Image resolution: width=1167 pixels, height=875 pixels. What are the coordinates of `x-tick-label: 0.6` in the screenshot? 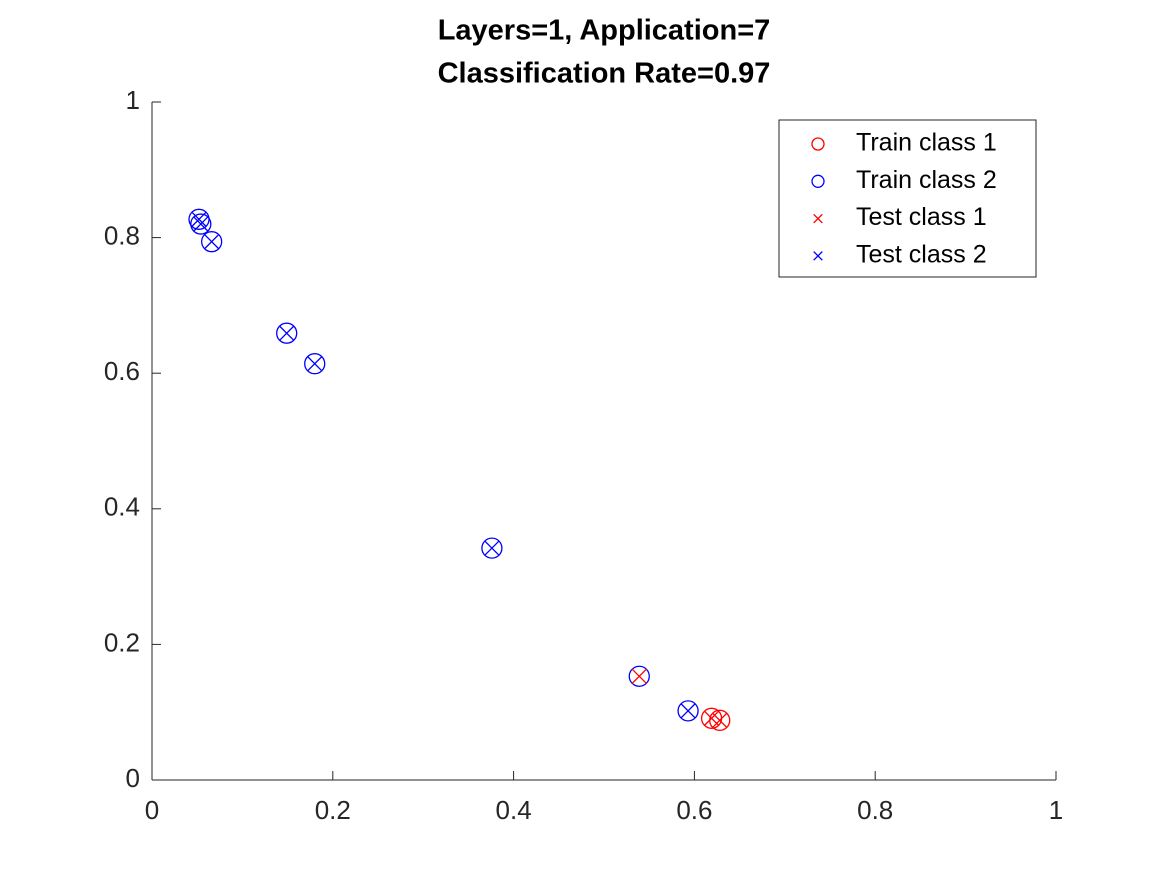 It's located at (694, 810).